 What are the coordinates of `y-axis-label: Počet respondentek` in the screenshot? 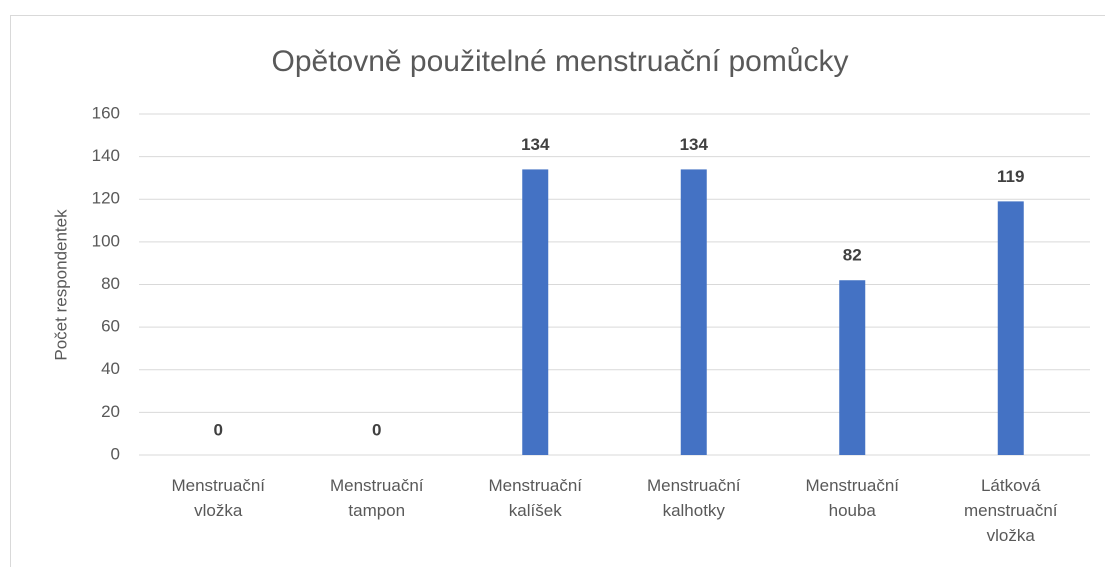 It's located at (60, 285).